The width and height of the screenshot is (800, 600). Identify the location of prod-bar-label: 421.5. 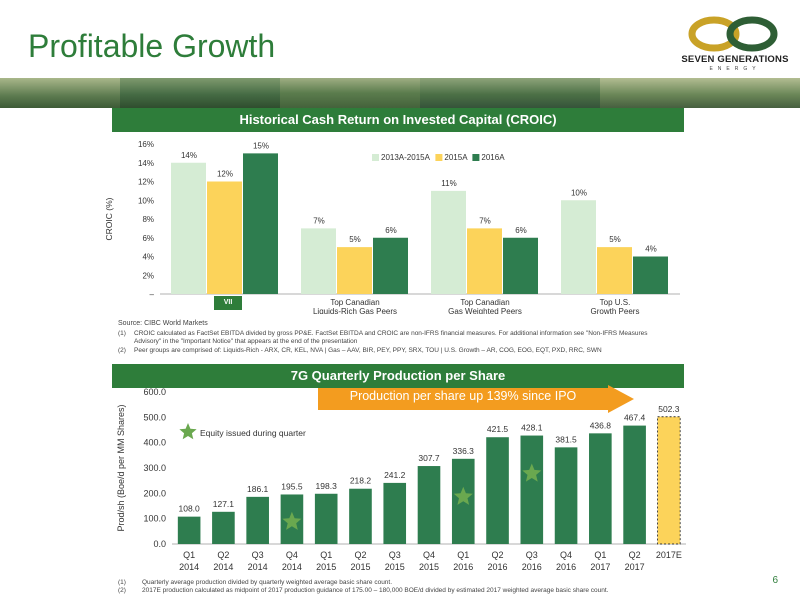
(498, 429).